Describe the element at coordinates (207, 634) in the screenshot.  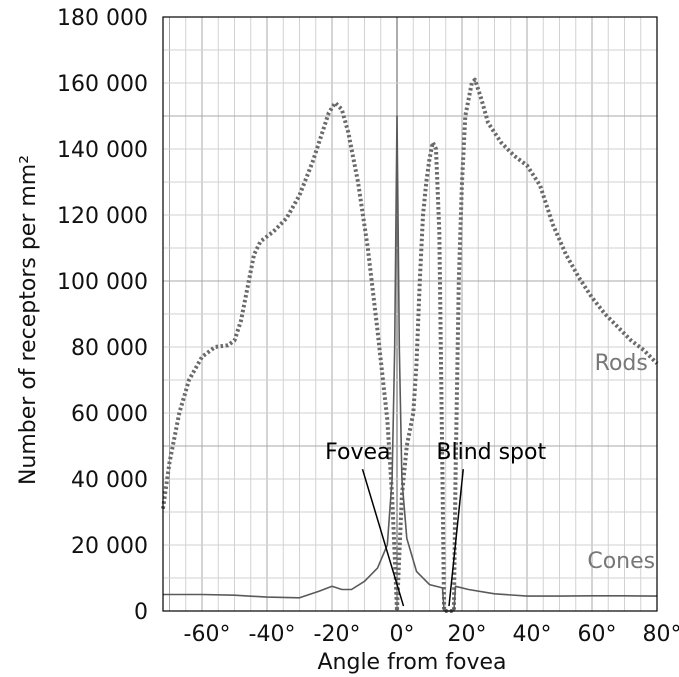
I see `x-tick-label: -60°` at that location.